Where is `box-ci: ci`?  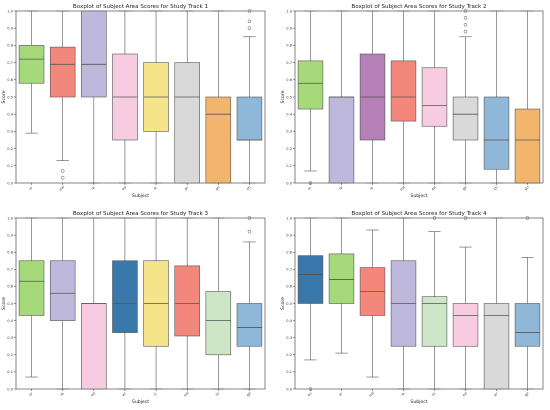 box-ci: ci is located at coordinates (156, 307).